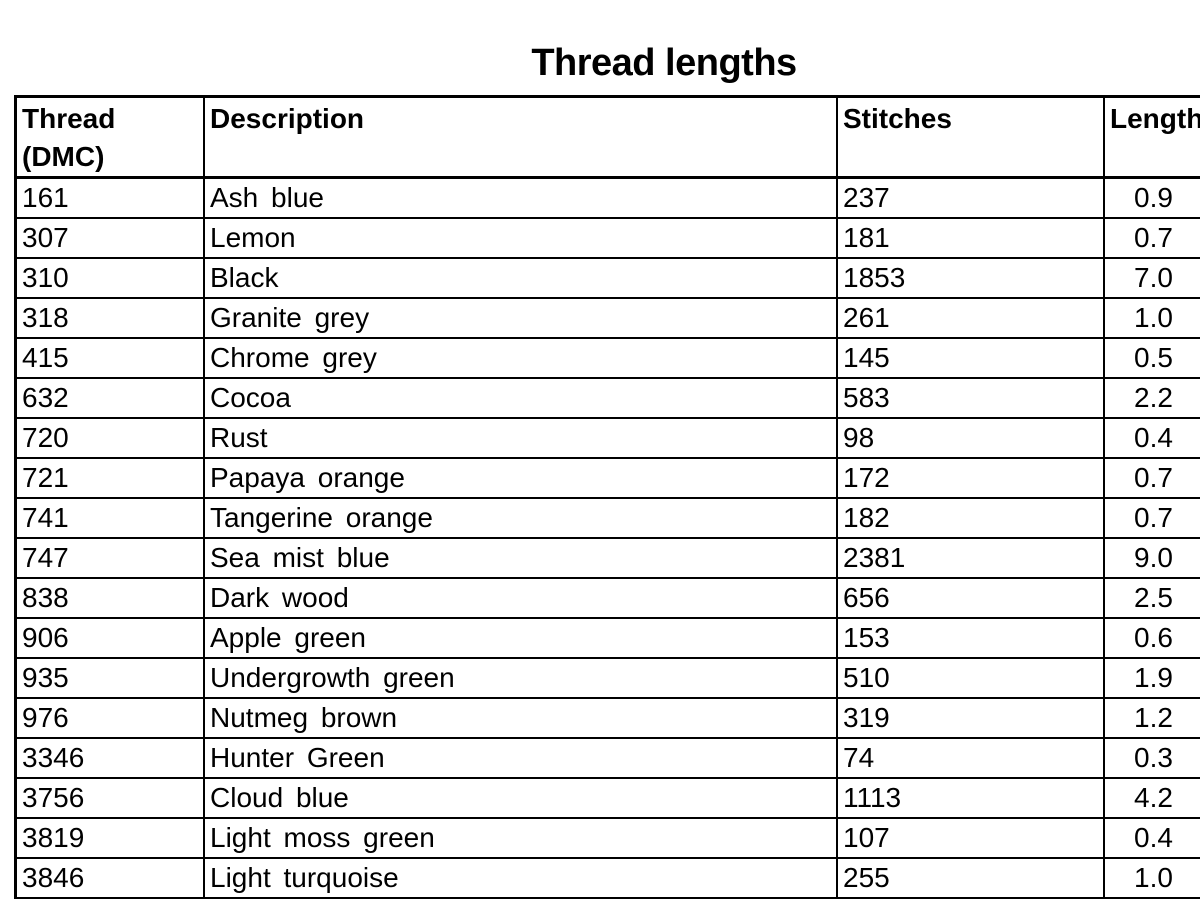  What do you see at coordinates (971, 599) in the screenshot?
I see `cell-stitches: 656` at bounding box center [971, 599].